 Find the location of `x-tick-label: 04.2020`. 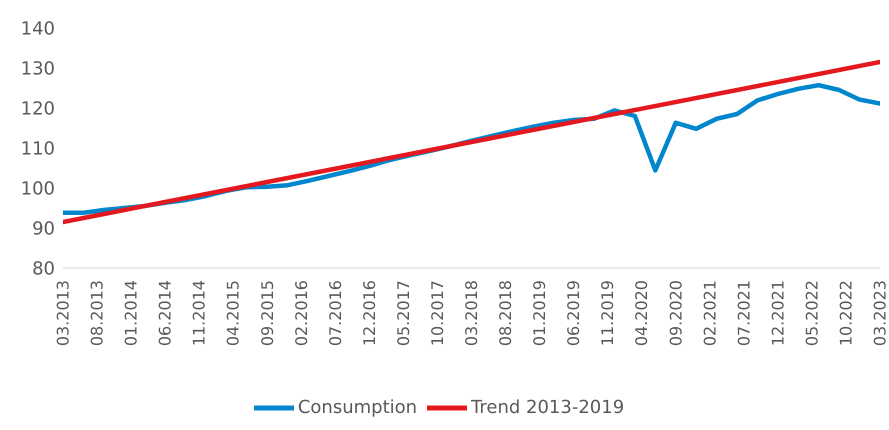

x-tick-label: 04.2020 is located at coordinates (642, 313).